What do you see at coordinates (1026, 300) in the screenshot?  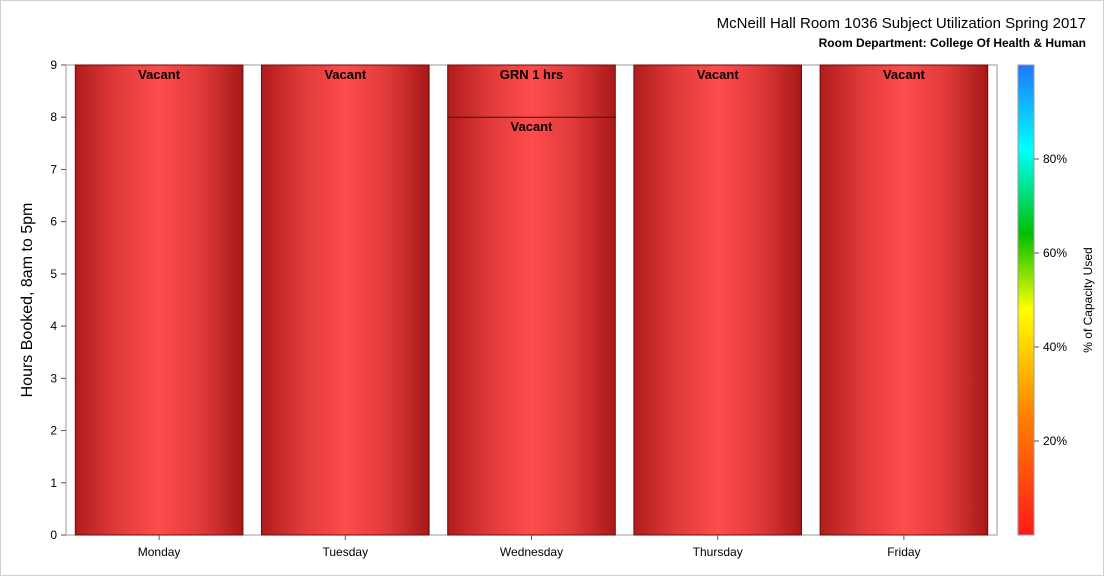 I see `colorbar` at bounding box center [1026, 300].